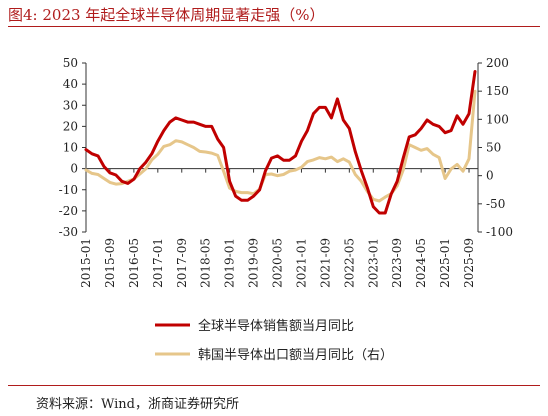  What do you see at coordinates (469, 263) in the screenshot?
I see `x-tick-label: 2025-09` at bounding box center [469, 263].